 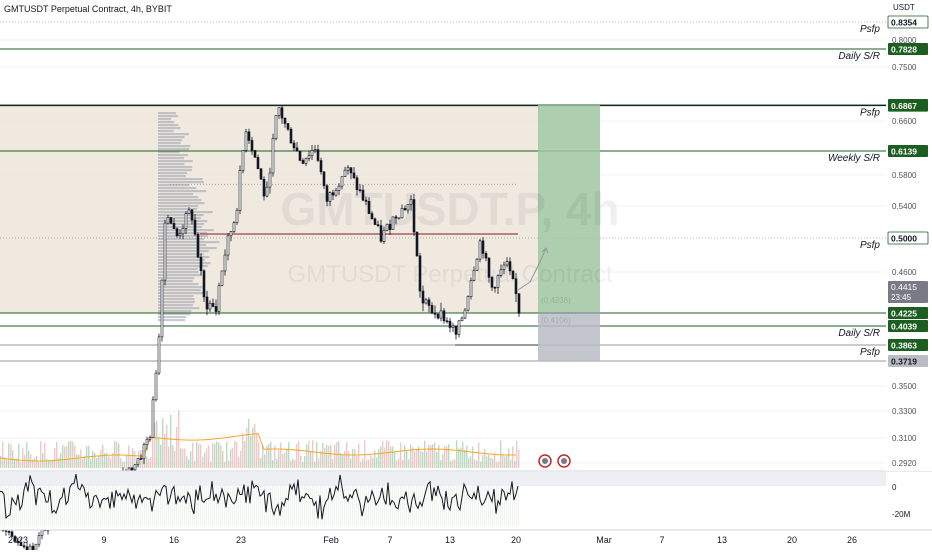 What do you see at coordinates (904, 314) in the screenshot?
I see `price-badge-6: 0.4225` at bounding box center [904, 314].